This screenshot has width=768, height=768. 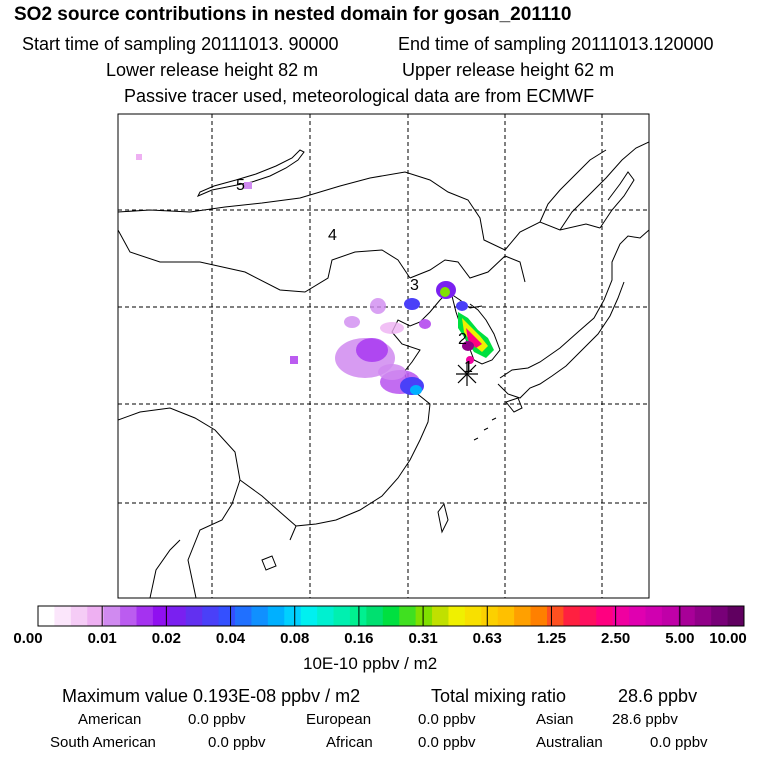 What do you see at coordinates (230, 638) in the screenshot?
I see `colorbar-tick-label: 0.04` at bounding box center [230, 638].